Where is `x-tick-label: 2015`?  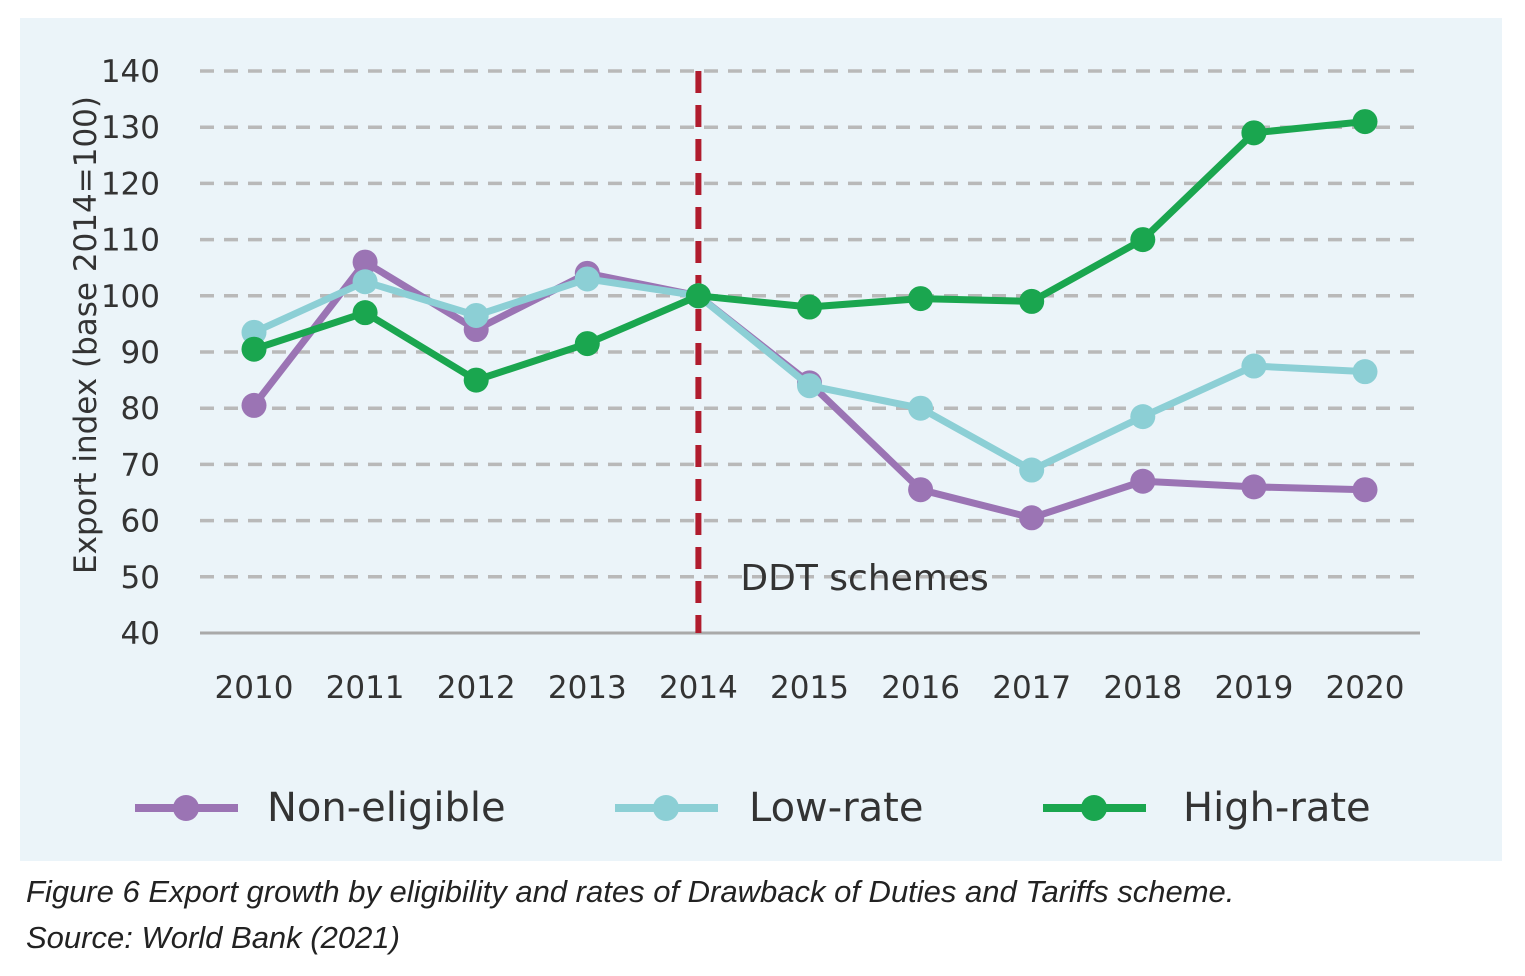
x-tick-label: 2015 is located at coordinates (809, 688).